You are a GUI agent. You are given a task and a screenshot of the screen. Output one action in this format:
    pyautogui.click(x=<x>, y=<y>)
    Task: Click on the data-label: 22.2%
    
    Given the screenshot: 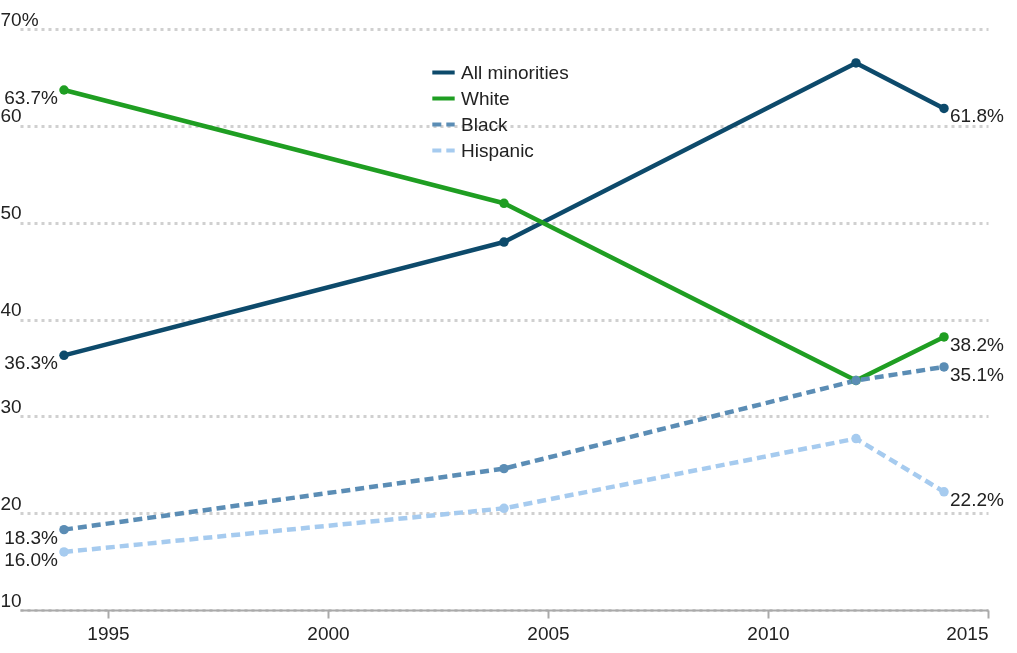 What is the action you would take?
    pyautogui.click(x=977, y=499)
    